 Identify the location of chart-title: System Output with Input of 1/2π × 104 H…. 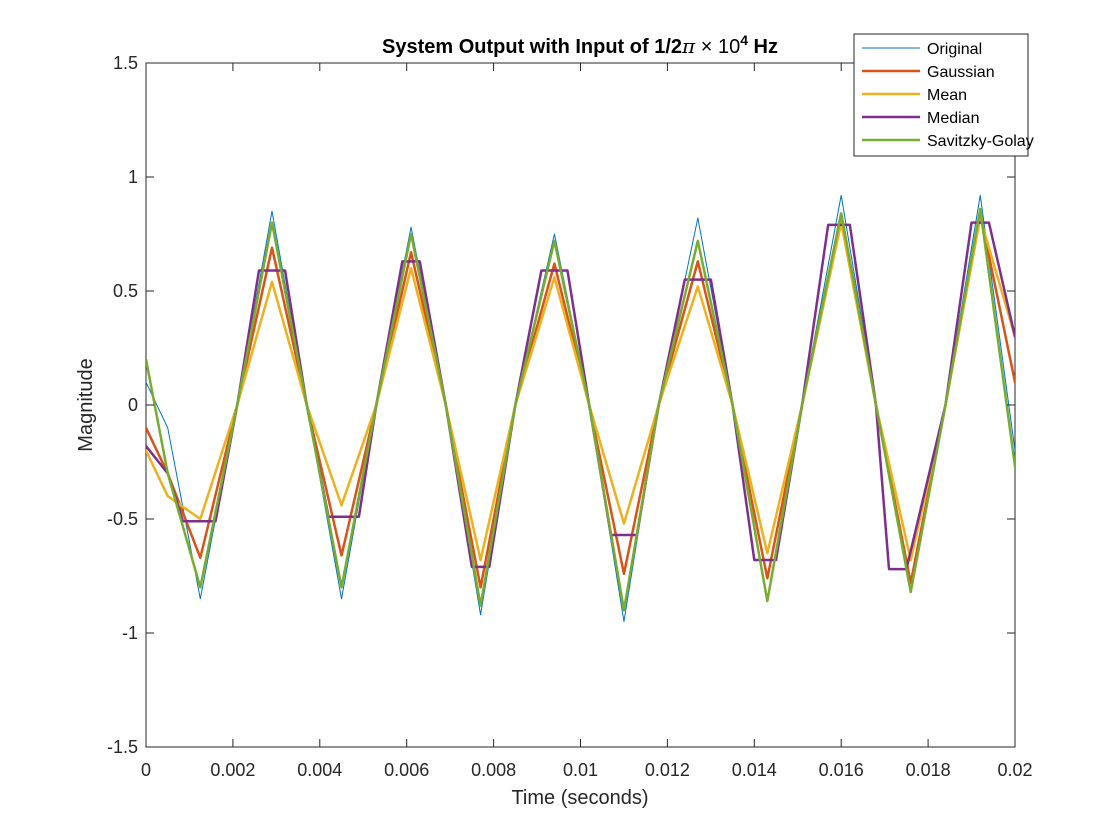
(580, 45).